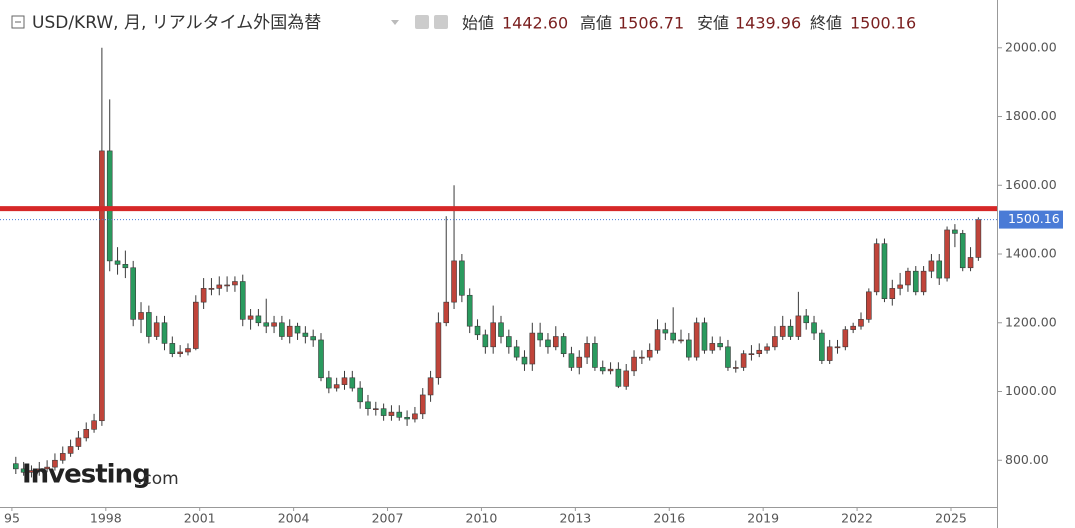 The width and height of the screenshot is (1075, 528). What do you see at coordinates (651, 23) in the screenshot?
I see `ohlc-value: 1506.71` at bounding box center [651, 23].